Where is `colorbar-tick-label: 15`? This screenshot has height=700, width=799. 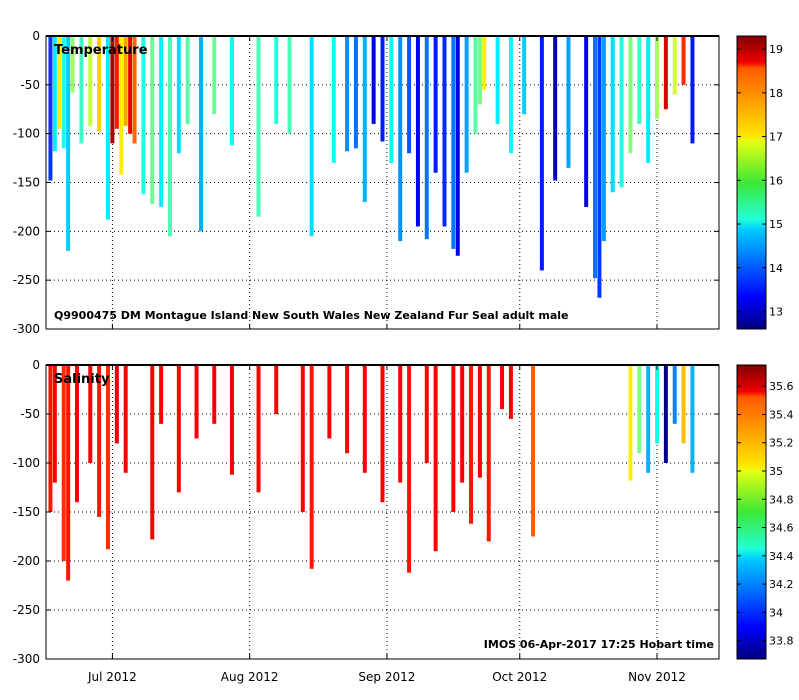
colorbar-tick-label: 15 is located at coordinates (776, 224).